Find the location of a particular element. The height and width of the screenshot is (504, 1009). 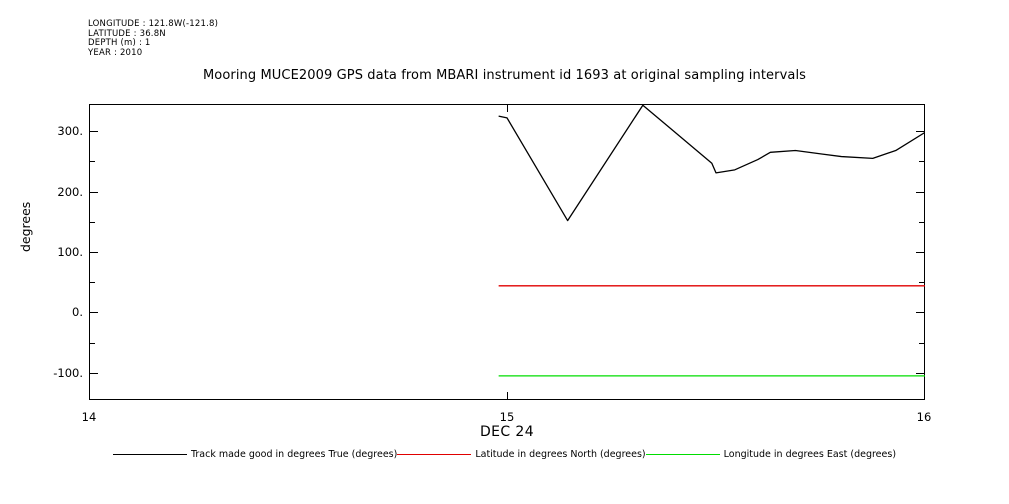

y-tick-label: 300. is located at coordinates (70, 131).